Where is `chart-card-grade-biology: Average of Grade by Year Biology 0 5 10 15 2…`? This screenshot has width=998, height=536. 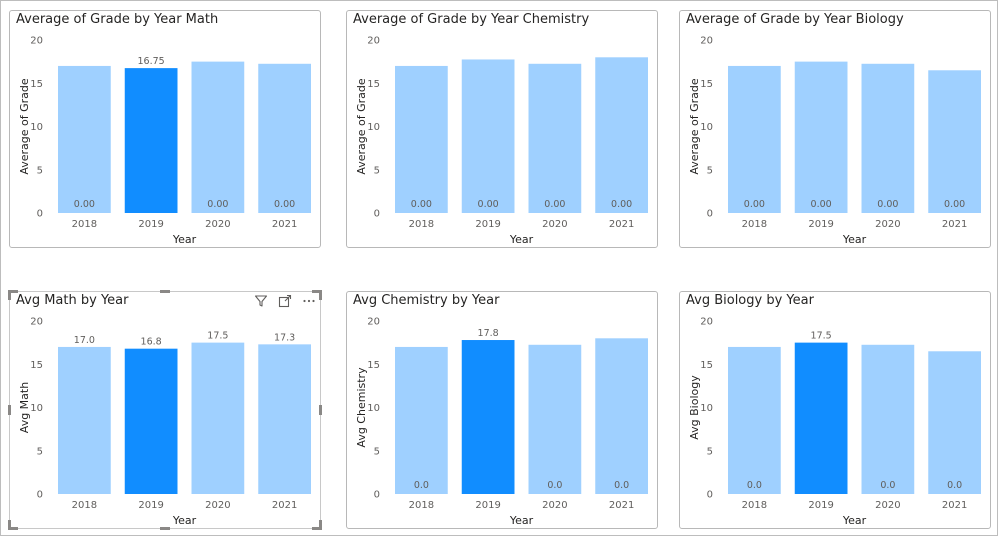
chart-card-grade-biology: Average of Grade by Year Biology 0 5 10 15 2… is located at coordinates (835, 129).